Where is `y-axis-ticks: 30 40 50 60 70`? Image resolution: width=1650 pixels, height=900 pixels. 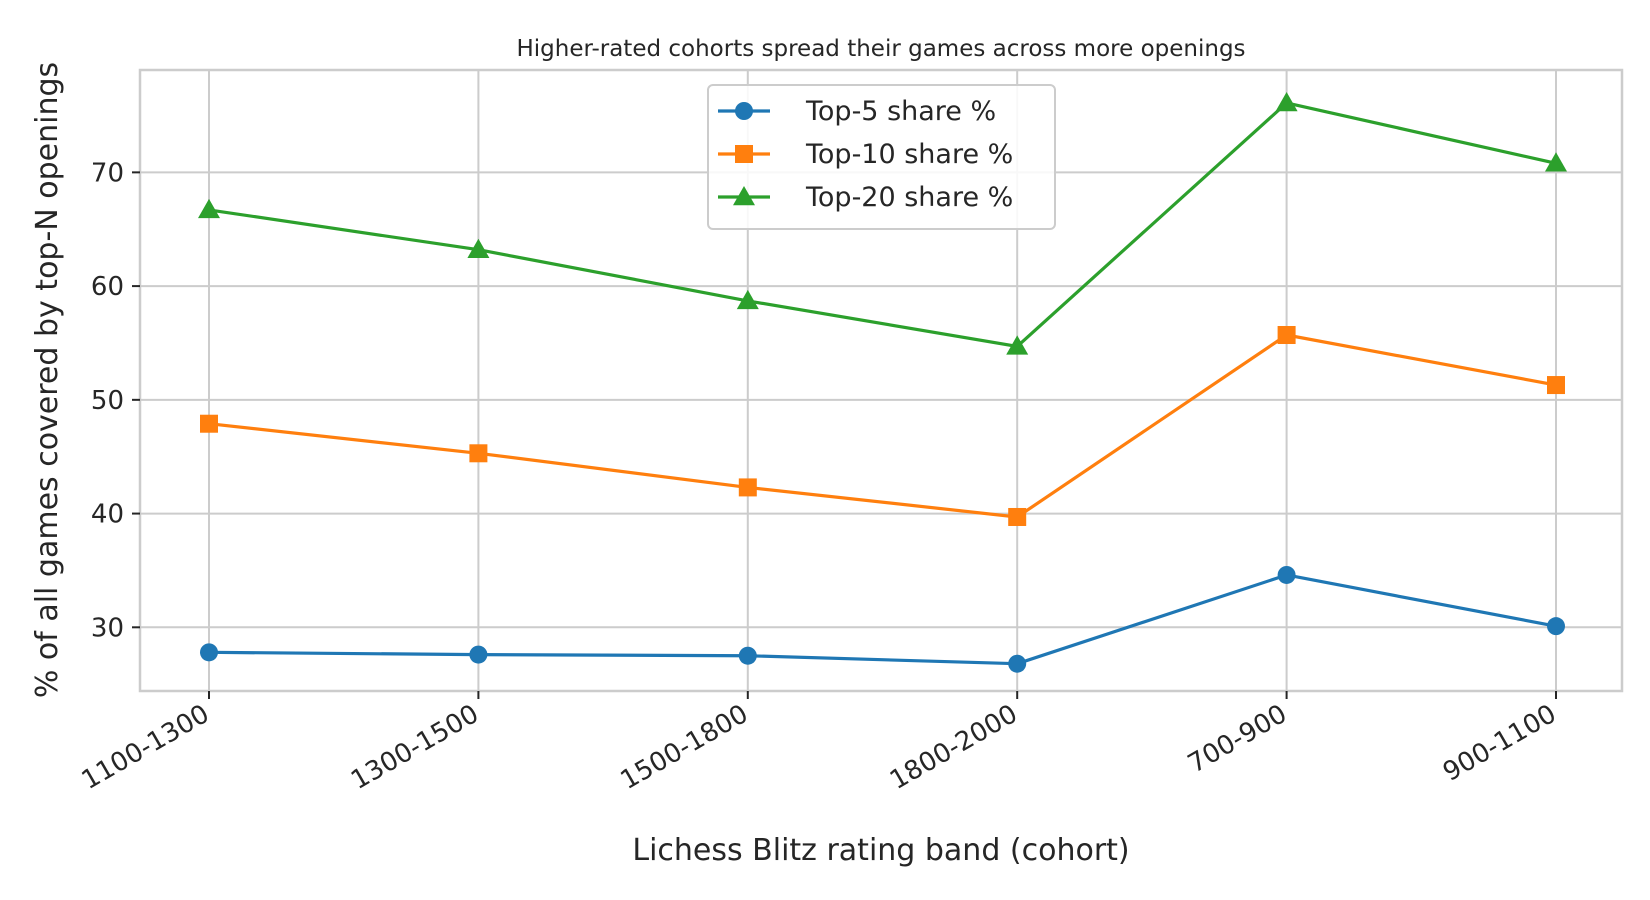 y-axis-ticks: 30 40 50 60 70 is located at coordinates (115, 400).